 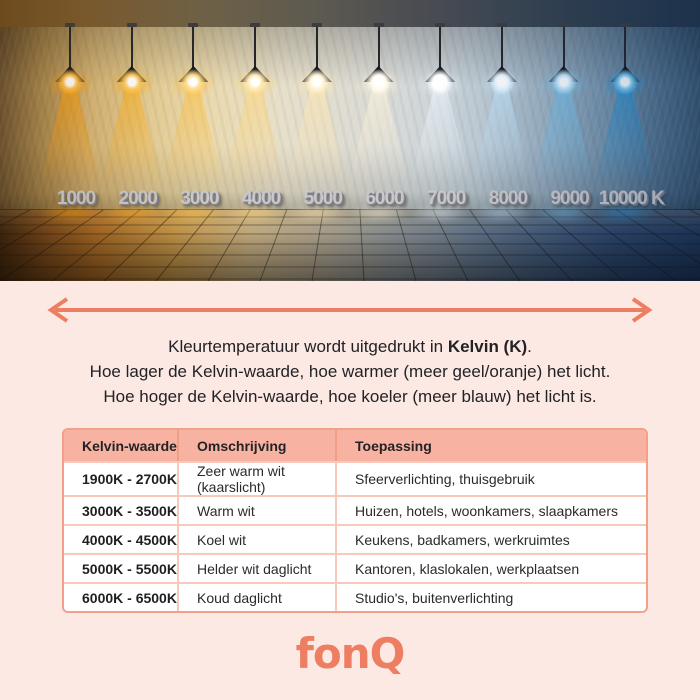 I want to click on table-cell: Koud daglicht, so click(x=256, y=596).